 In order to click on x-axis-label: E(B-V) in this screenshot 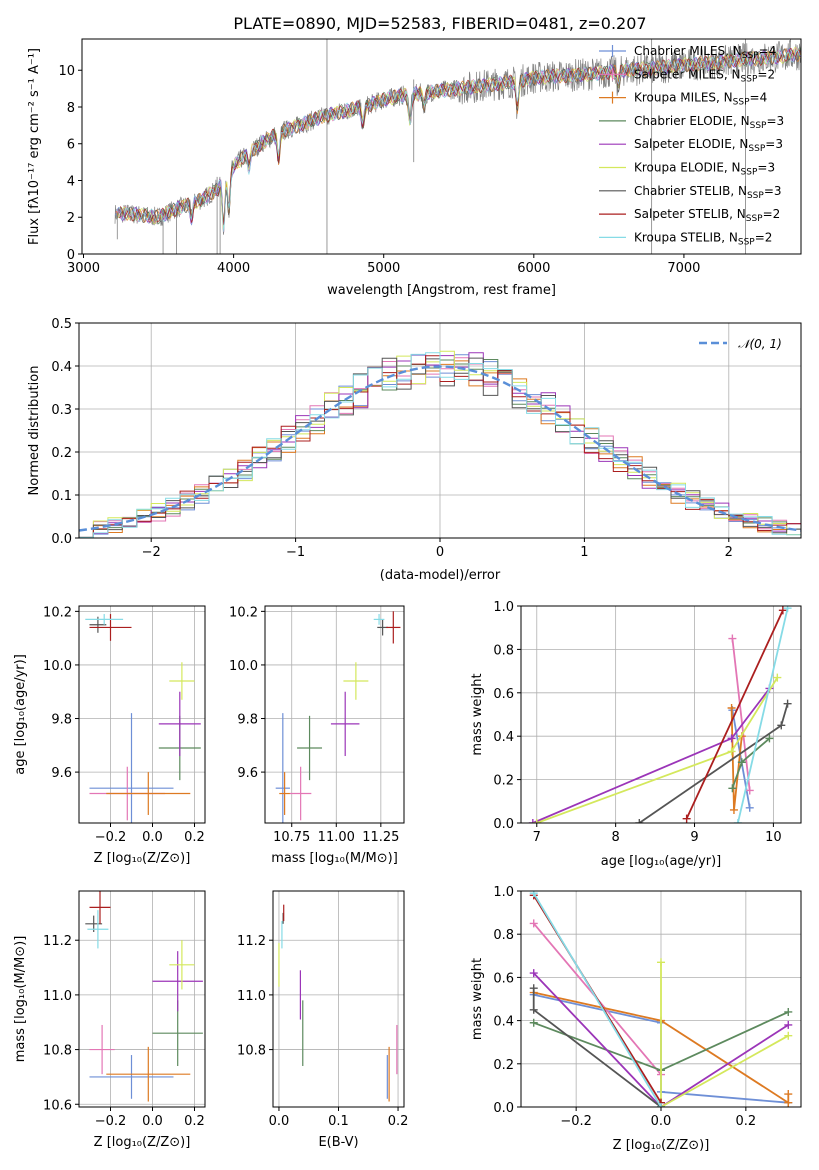, I will do `click(338, 1142)`.